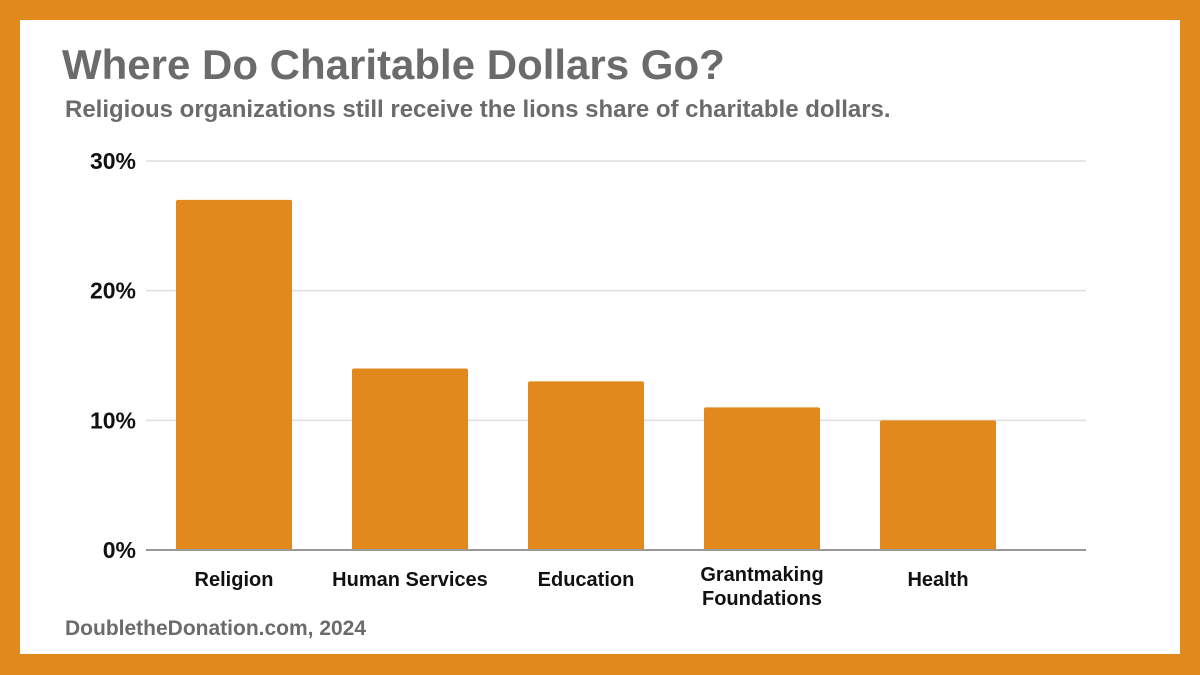 The width and height of the screenshot is (1200, 675). What do you see at coordinates (119, 550) in the screenshot?
I see `y-tick-label: 0%` at bounding box center [119, 550].